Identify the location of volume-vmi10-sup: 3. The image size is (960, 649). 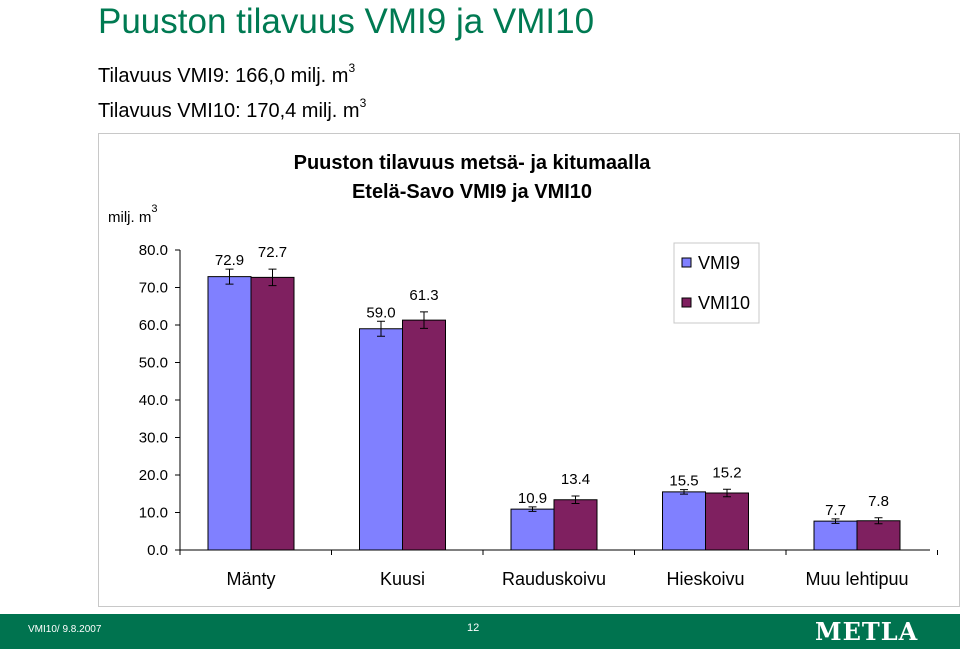
(363, 103).